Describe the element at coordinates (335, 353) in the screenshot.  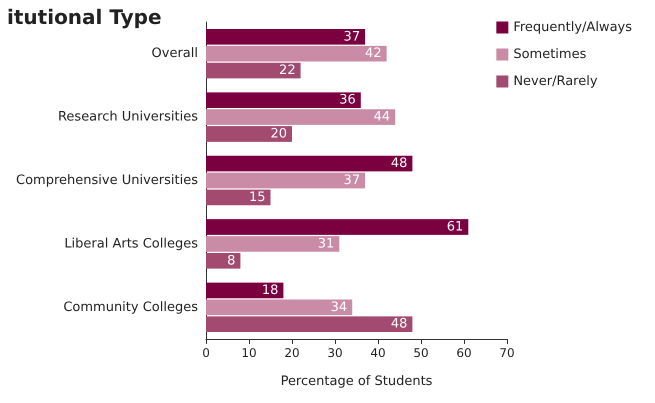
I see `x-tick-label: 30` at that location.